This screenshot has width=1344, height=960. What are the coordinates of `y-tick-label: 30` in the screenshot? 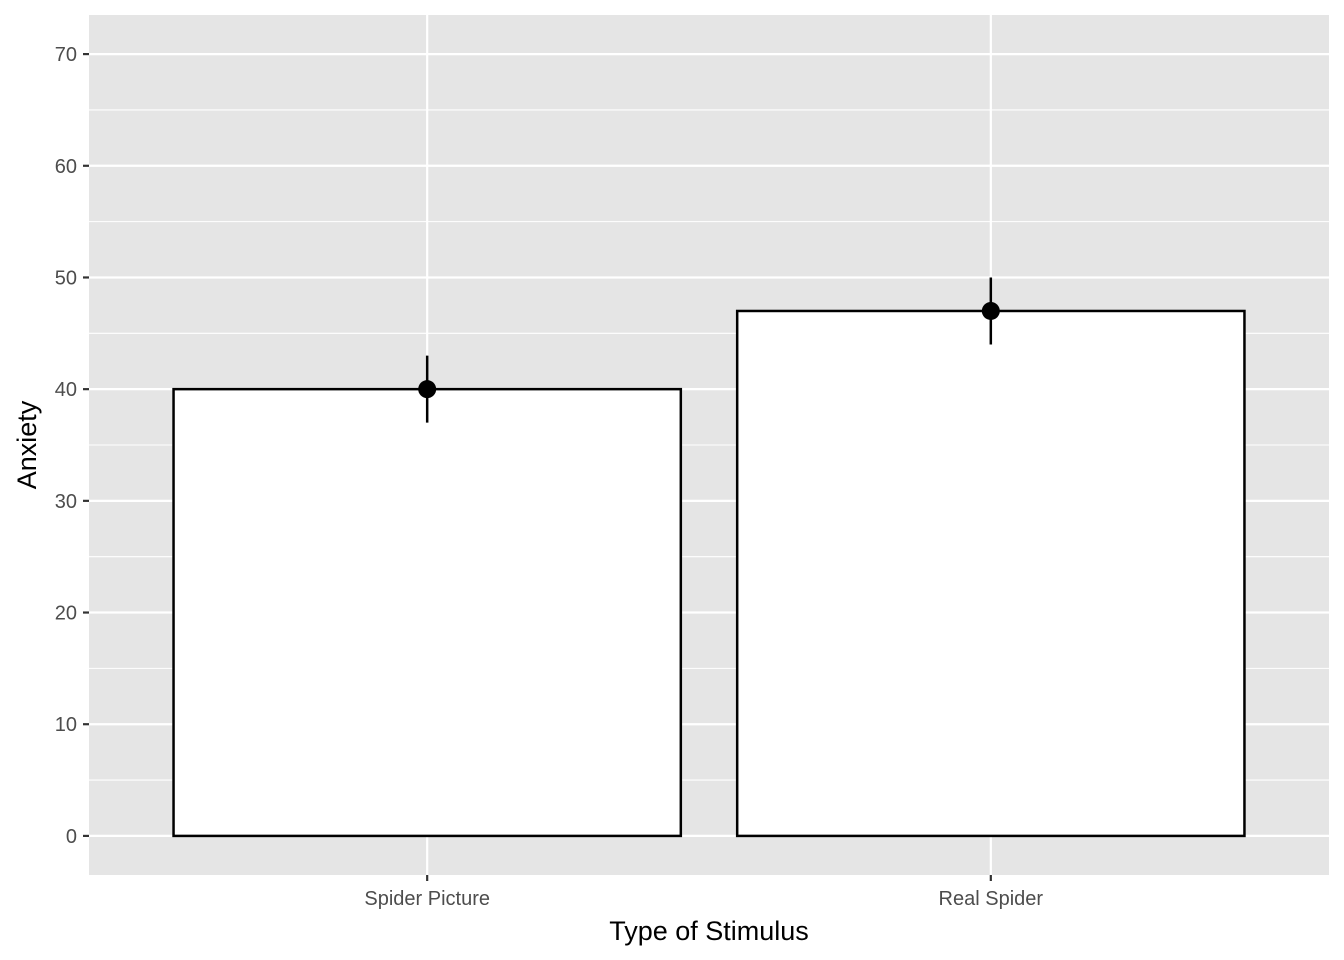 It's located at (66, 502).